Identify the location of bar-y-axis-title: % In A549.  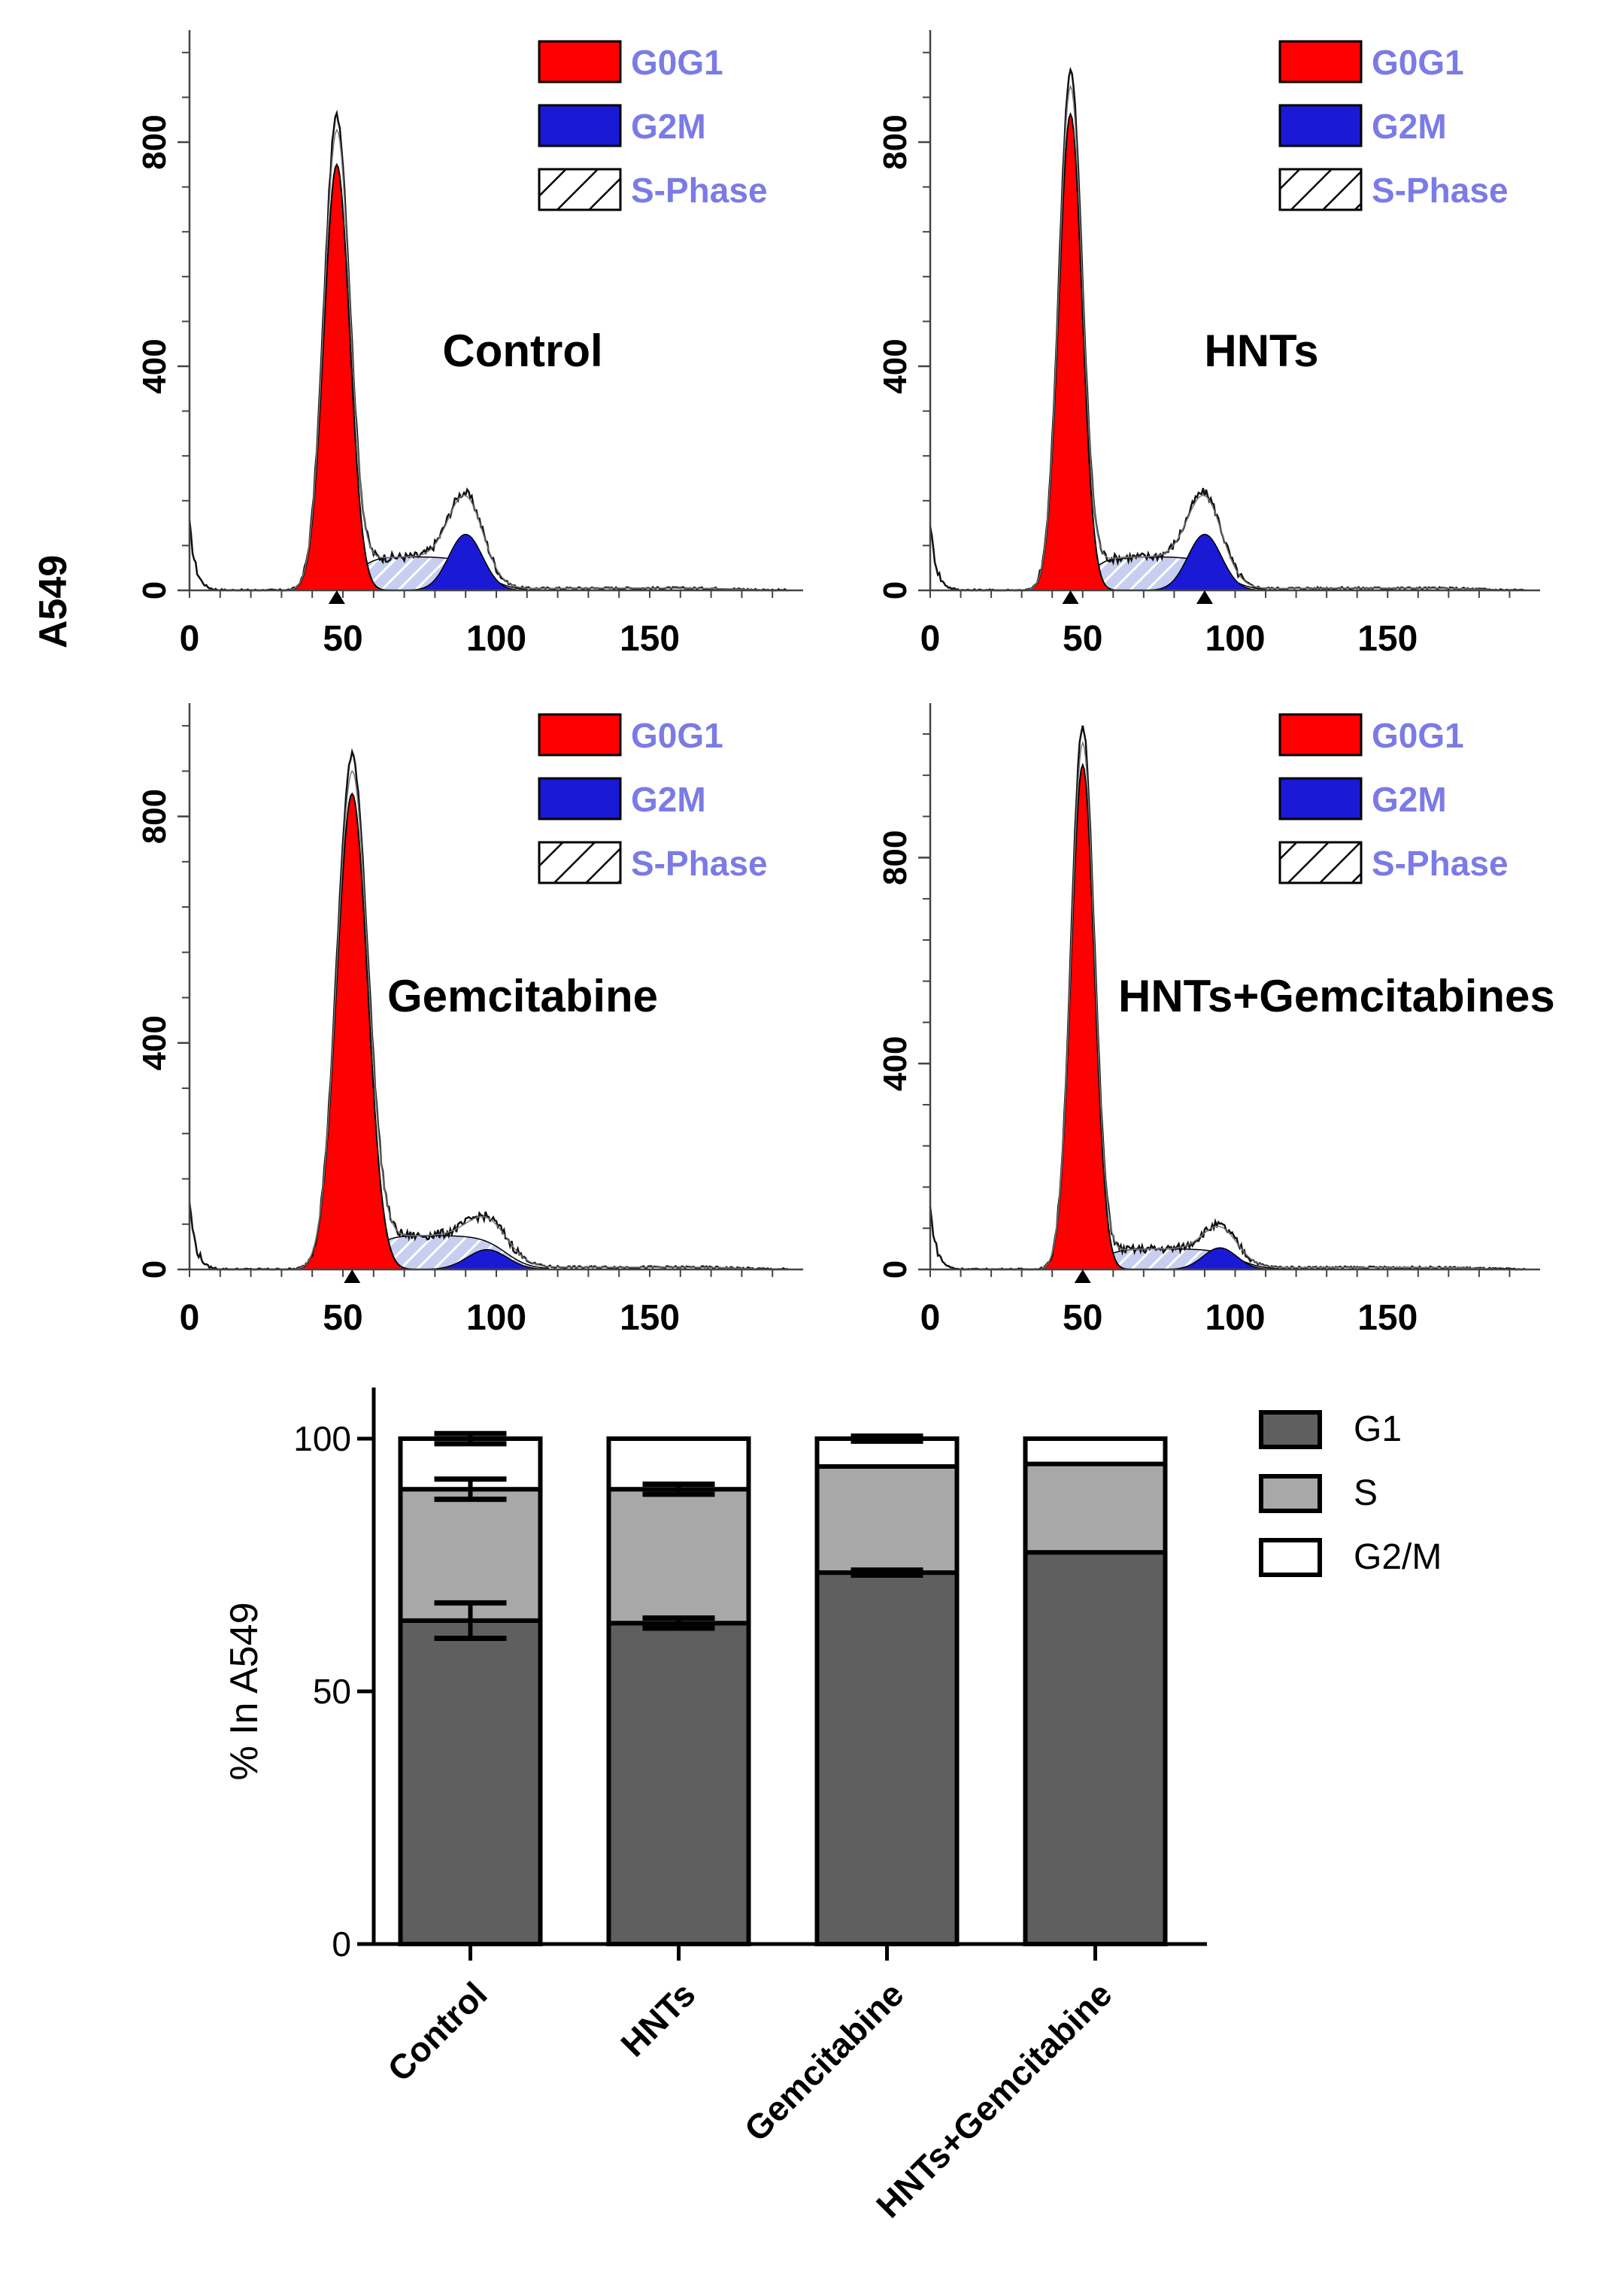
(244, 1691).